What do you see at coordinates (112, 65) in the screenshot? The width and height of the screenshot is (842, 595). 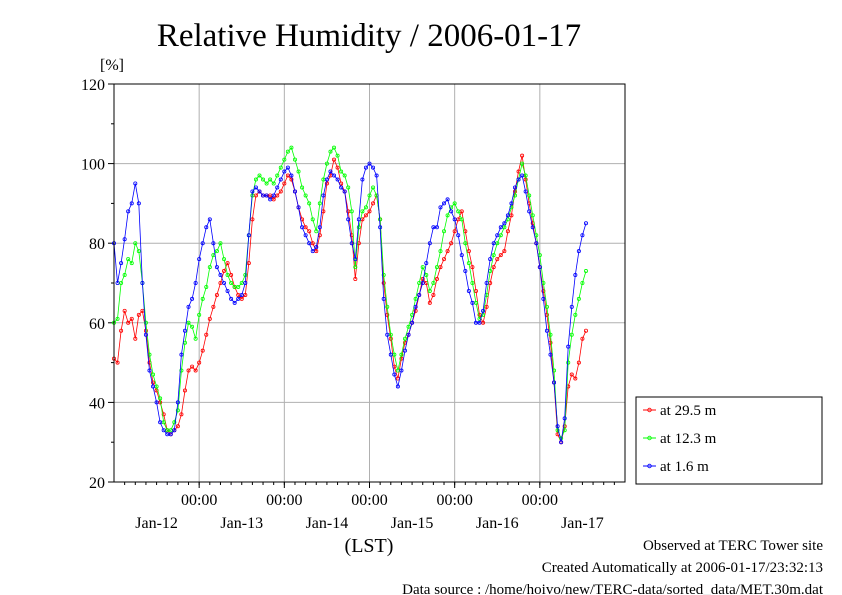 I see `y-axis-unit: [%]` at bounding box center [112, 65].